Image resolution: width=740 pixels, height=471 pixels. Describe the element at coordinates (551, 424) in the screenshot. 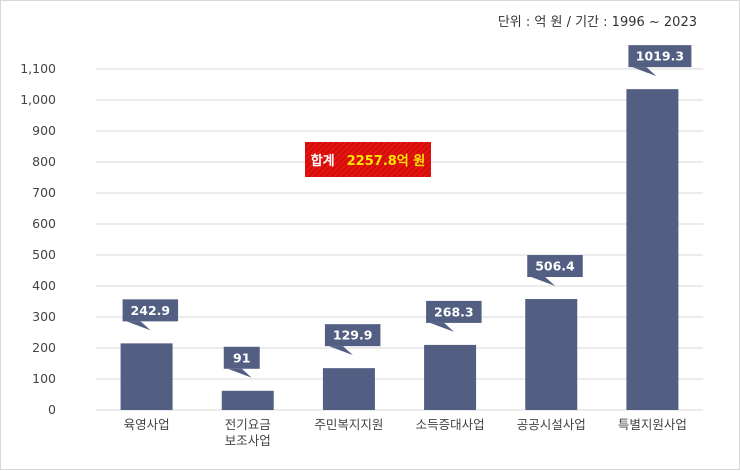

I see `x-tick-label: 공공시설사업` at that location.